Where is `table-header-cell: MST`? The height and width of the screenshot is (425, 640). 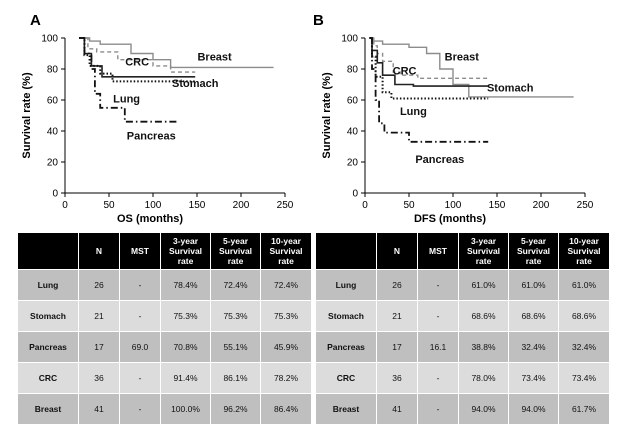 table-header-cell: MST is located at coordinates (438, 251).